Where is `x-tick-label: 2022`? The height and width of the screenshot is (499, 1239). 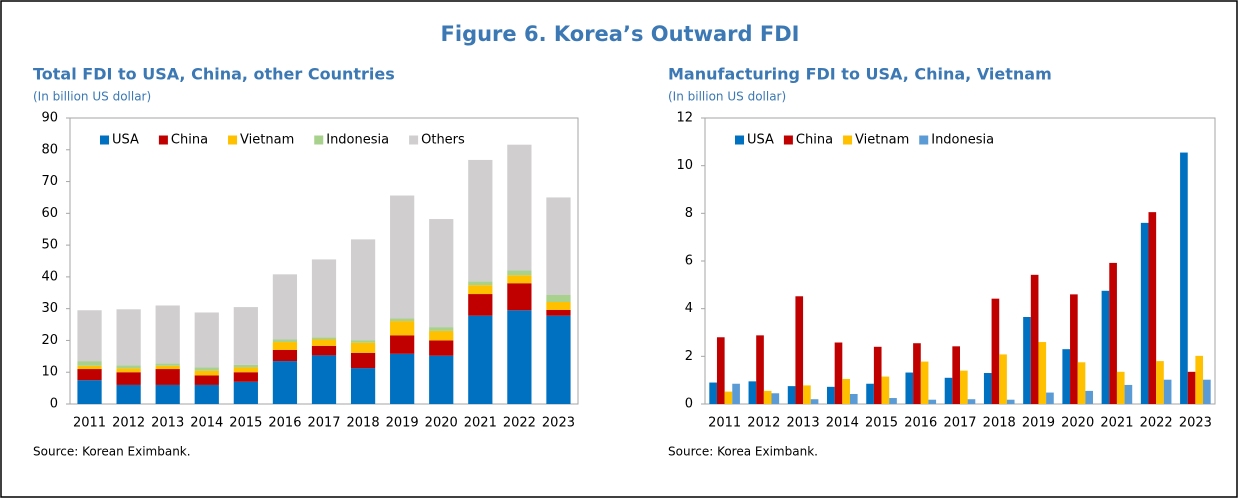 x-tick-label: 2022 is located at coordinates (1156, 423).